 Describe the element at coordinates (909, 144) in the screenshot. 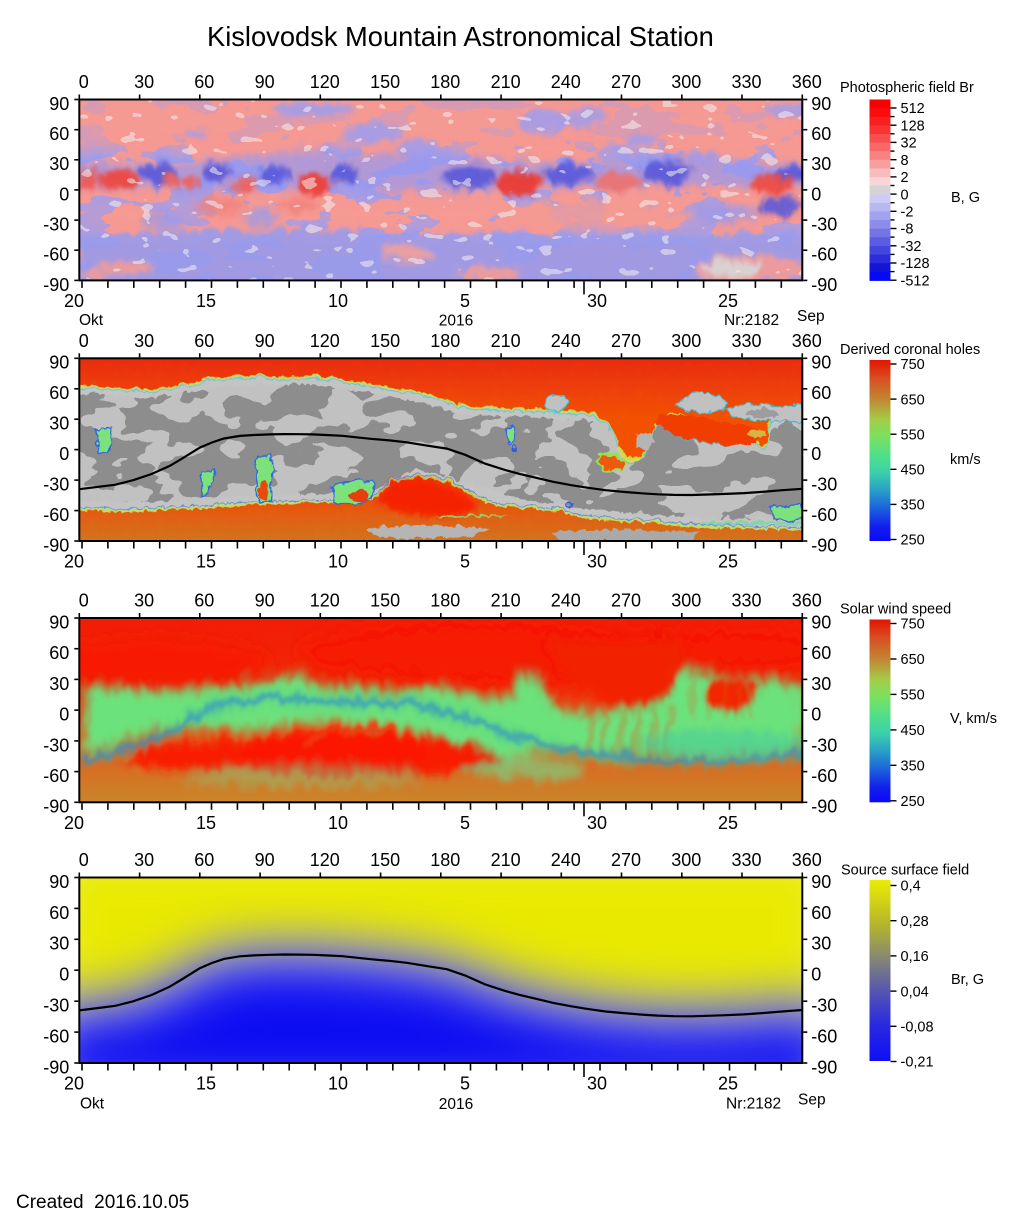

I see `svg-text: 32` at that location.